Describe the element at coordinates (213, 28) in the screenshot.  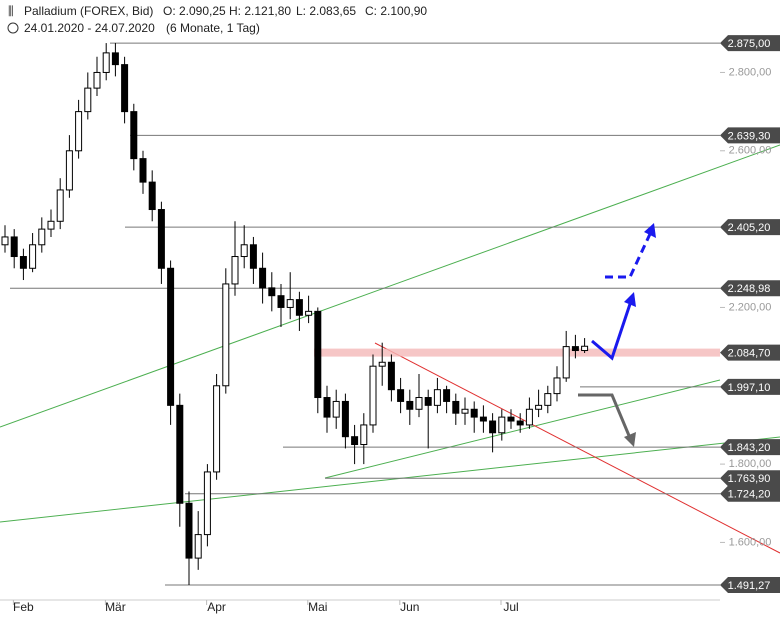
I see `period: (6 Monate, 1 Tag)` at that location.